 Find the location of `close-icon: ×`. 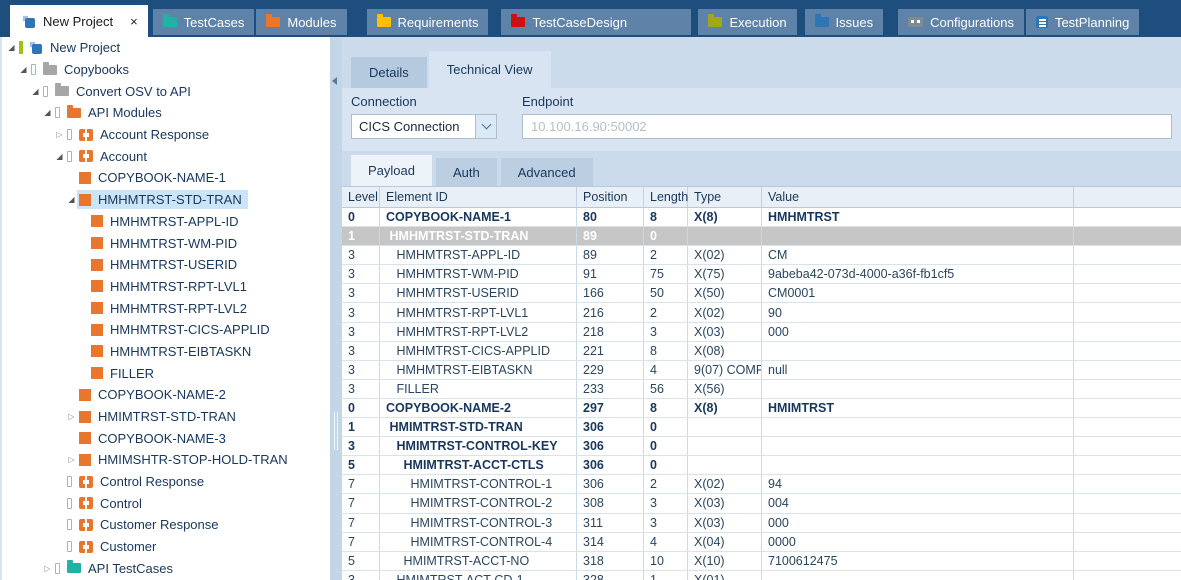

close-icon: × is located at coordinates (134, 21).